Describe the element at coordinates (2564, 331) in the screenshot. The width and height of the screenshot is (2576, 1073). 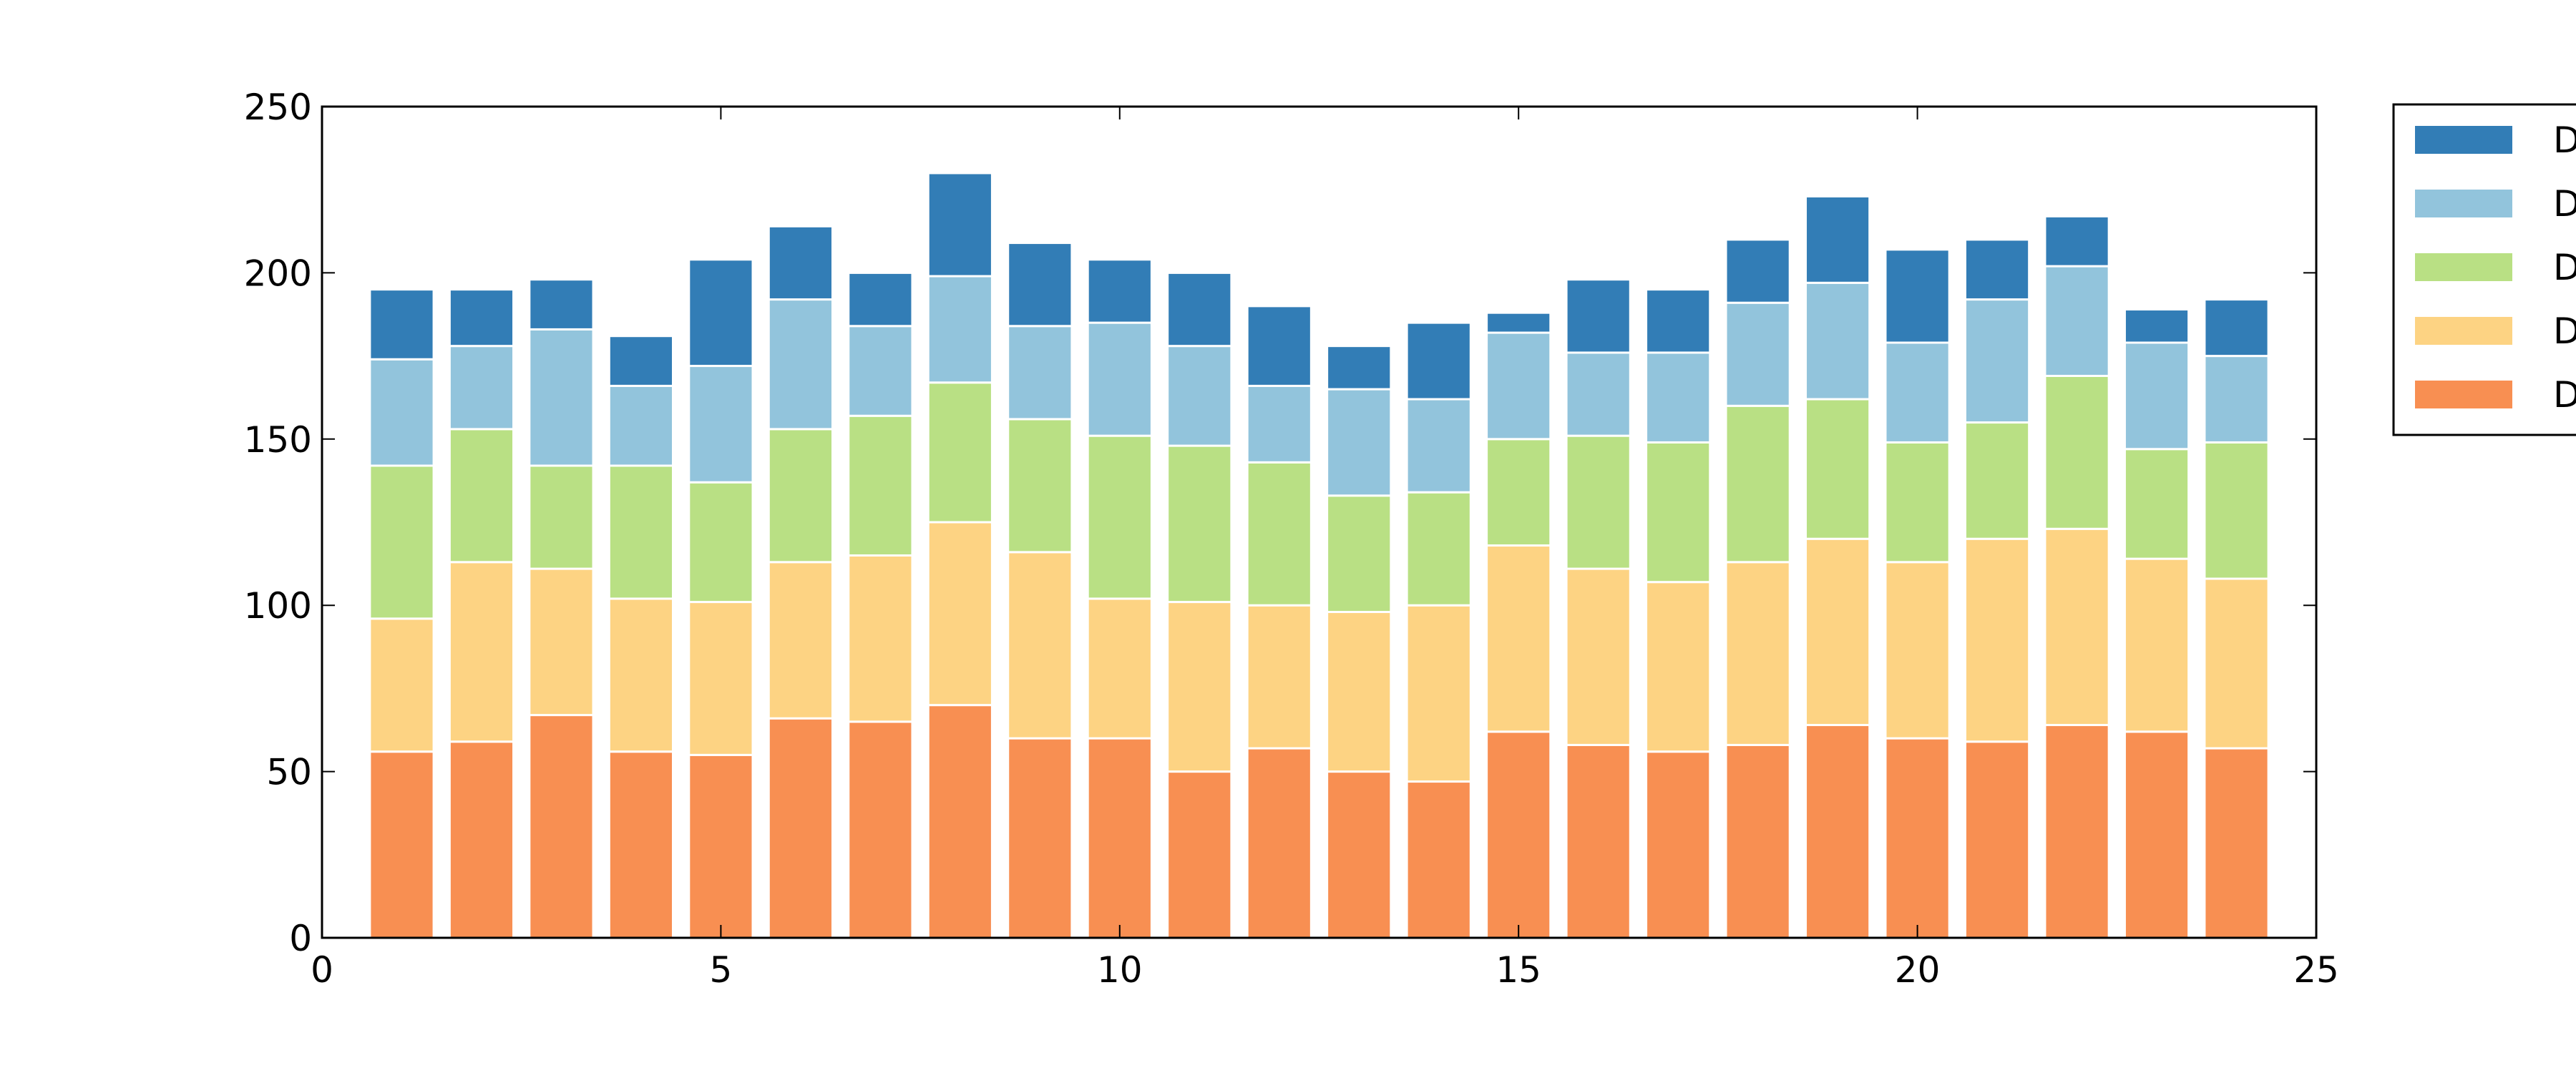
I see `legend-label-2: D` at that location.